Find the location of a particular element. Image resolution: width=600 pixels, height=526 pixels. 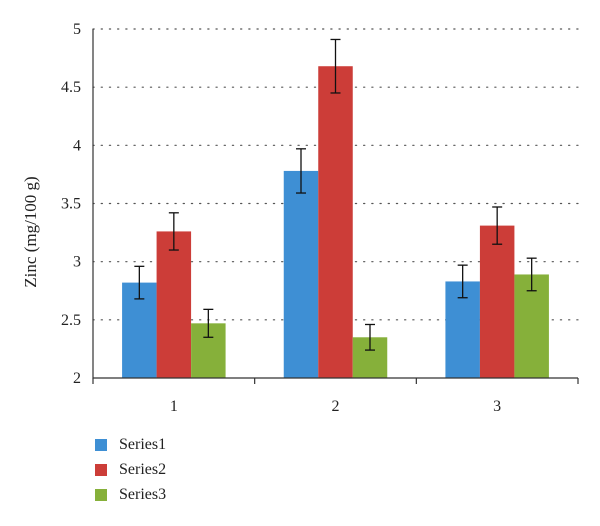

y-tick-label: 2 is located at coordinates (77, 378).